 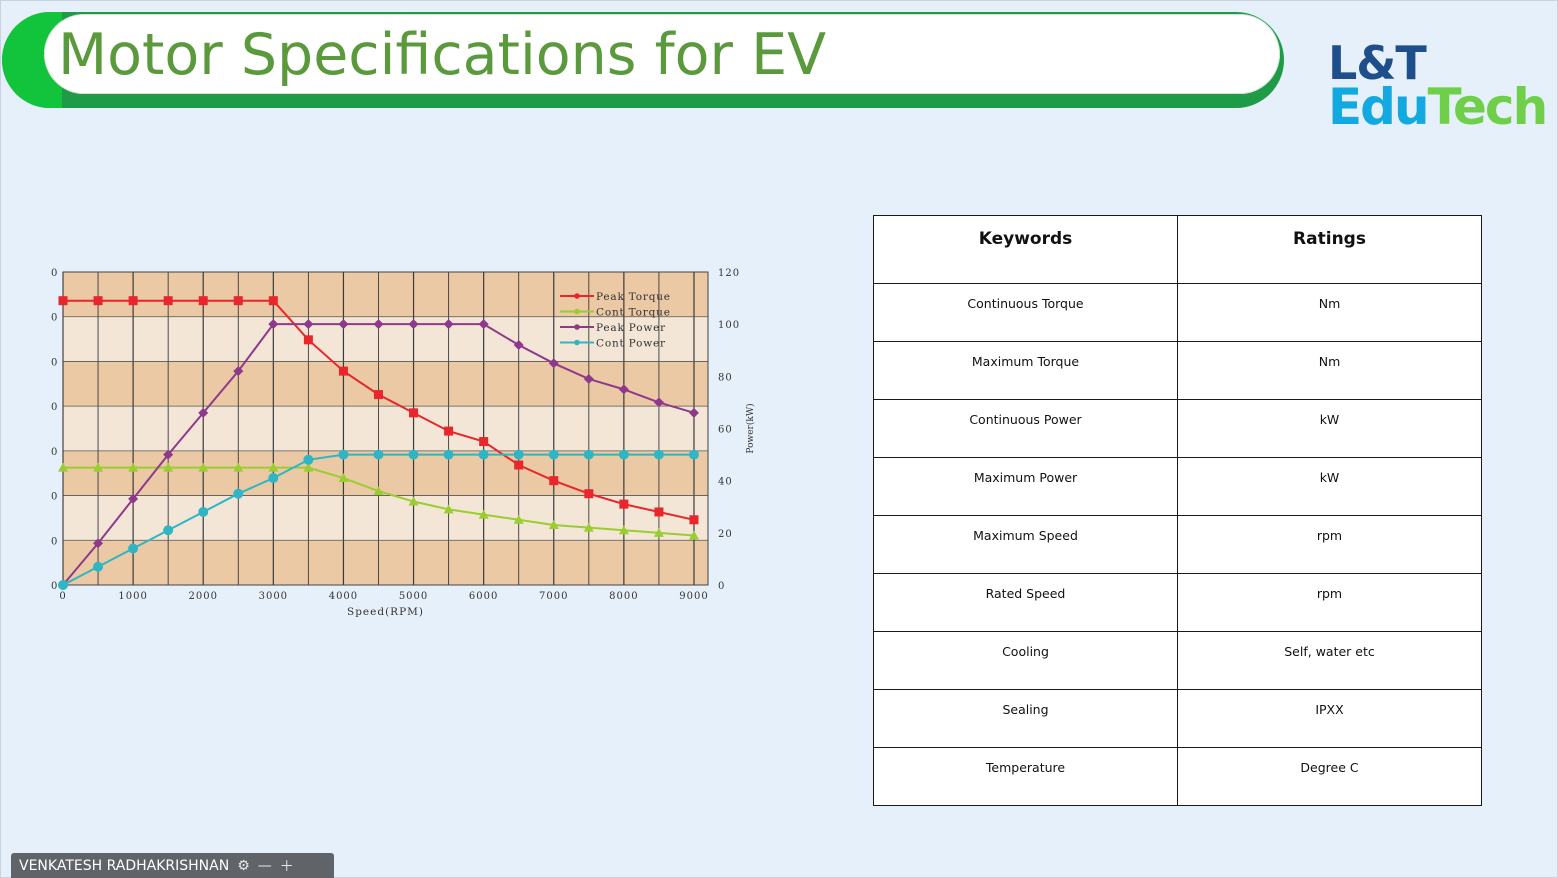 What do you see at coordinates (1329, 660) in the screenshot?
I see `rating-cell: Self, water etc` at bounding box center [1329, 660].